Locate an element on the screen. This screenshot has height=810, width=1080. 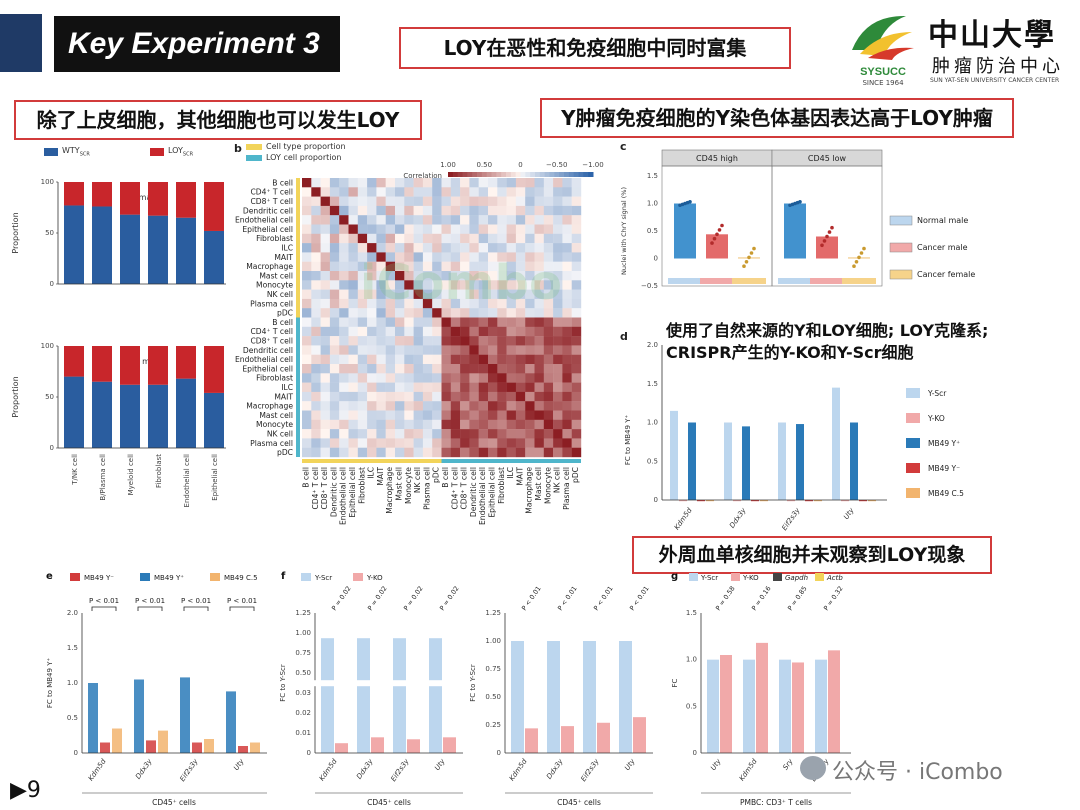
legend-swatch is located at coordinates (777, 577).